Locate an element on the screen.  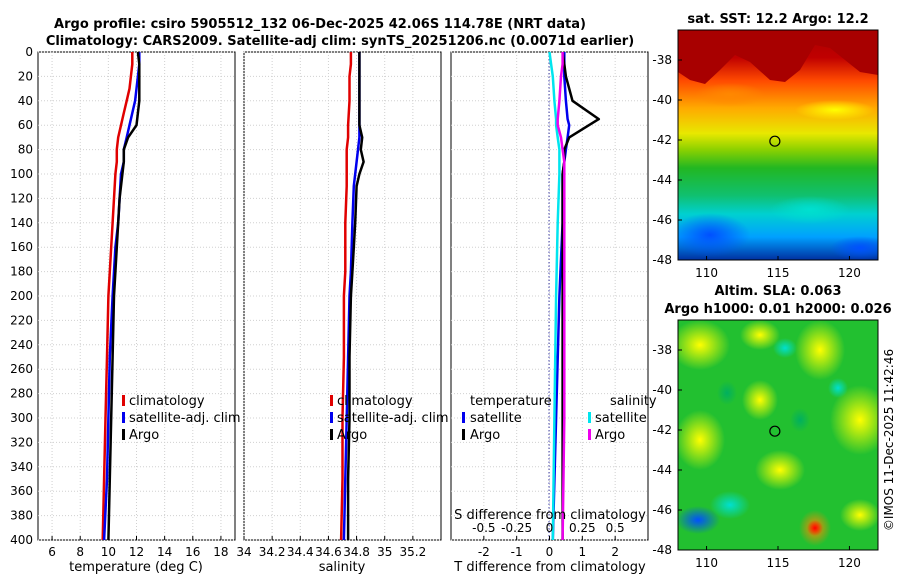
salinity-tick-labels: 34 34.2 34.4 34.6 34.8 35 35.2 is located at coordinates (331, 547).